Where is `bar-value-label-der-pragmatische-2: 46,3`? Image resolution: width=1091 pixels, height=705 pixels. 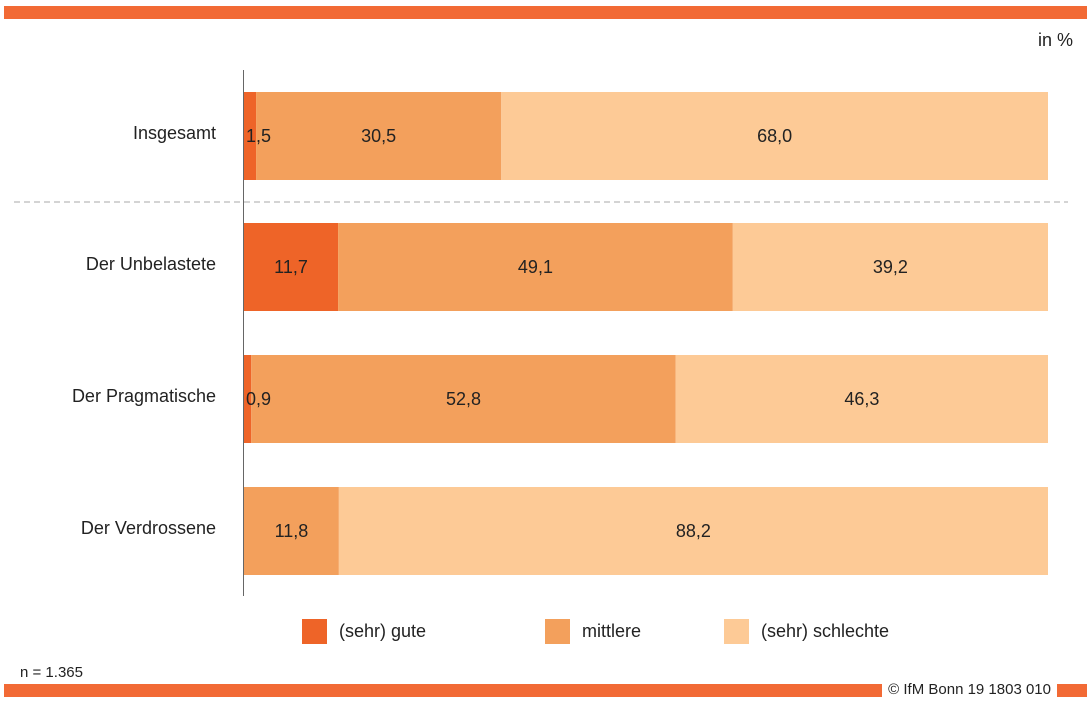
bar-value-label-der-pragmatische-2: 46,3 is located at coordinates (861, 399).